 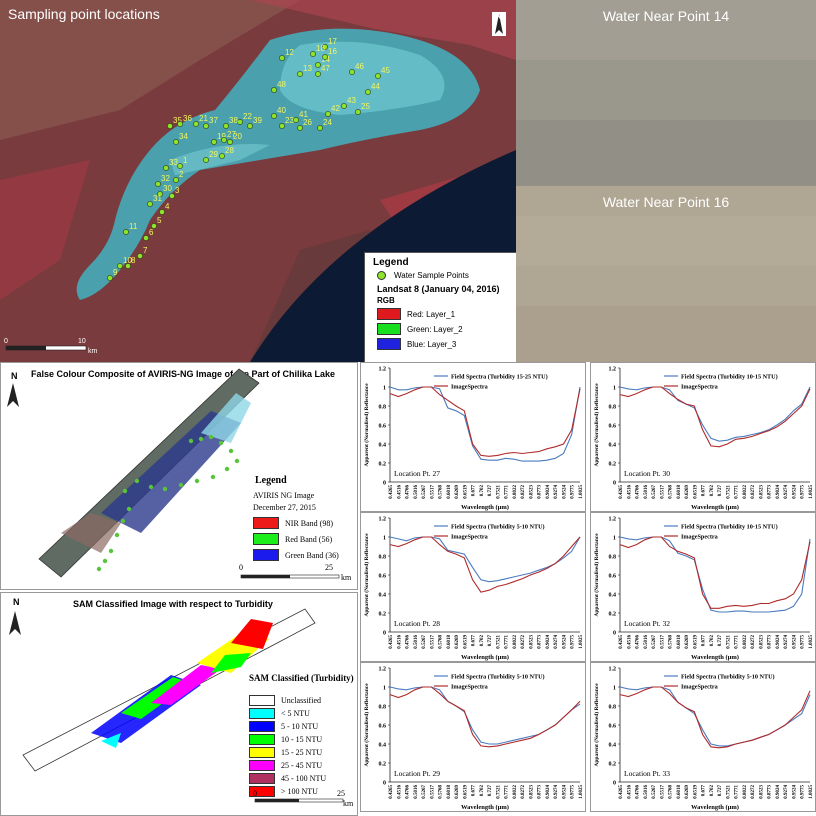 What do you see at coordinates (292, 539) in the screenshot?
I see `aviris-band-red: Red Band (56)` at bounding box center [292, 539].